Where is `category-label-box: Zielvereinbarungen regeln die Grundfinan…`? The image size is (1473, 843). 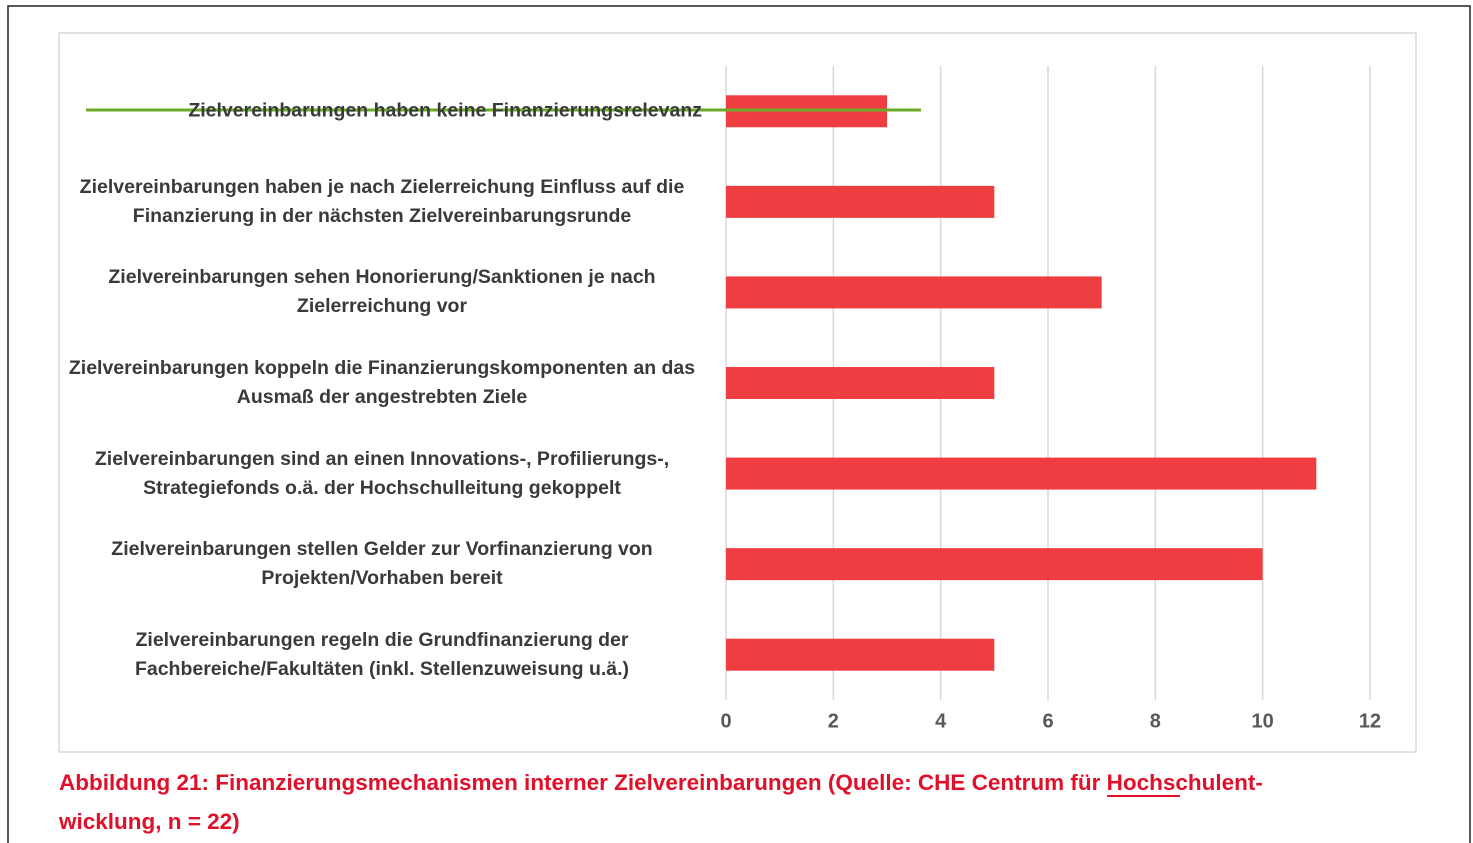 category-label-box: Zielvereinbarungen regeln die Grundfinan… is located at coordinates (382, 655).